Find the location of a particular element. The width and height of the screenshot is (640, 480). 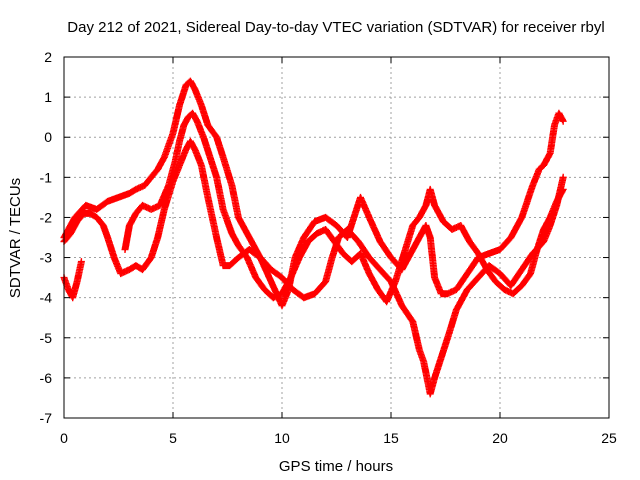

y-tick-label: -2 is located at coordinates (46, 217).